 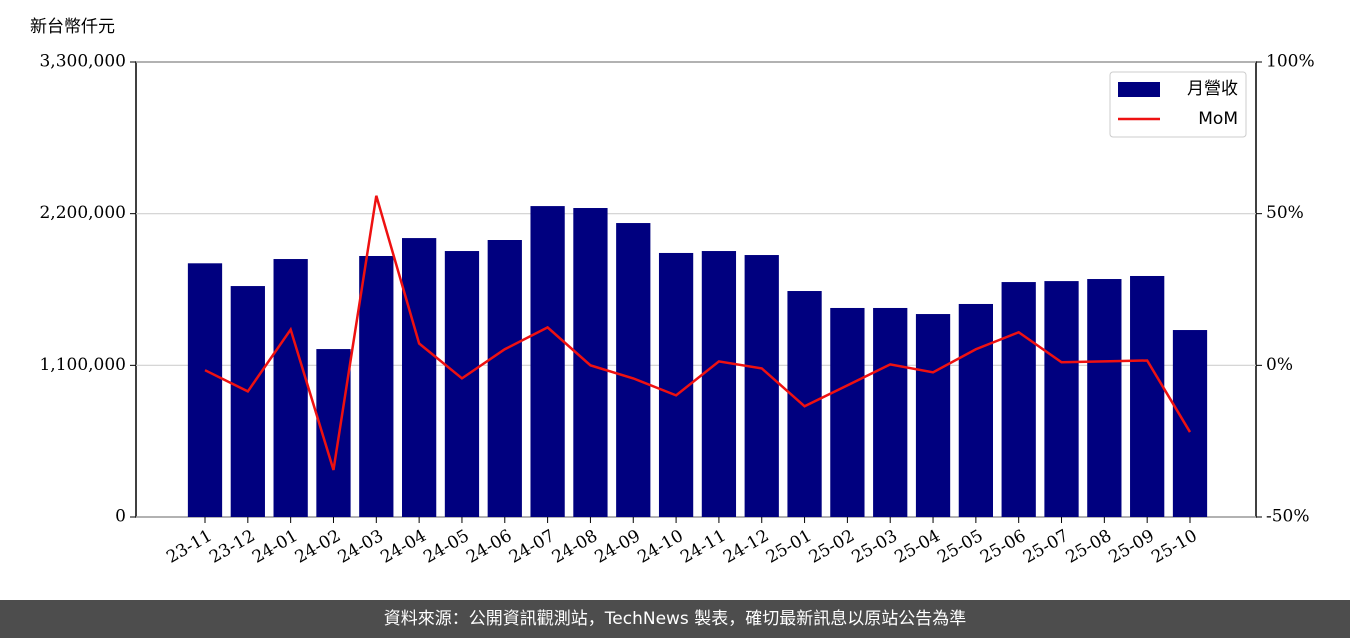 What do you see at coordinates (832, 547) in the screenshot?
I see `x-tick-label: 25-02` at bounding box center [832, 547].